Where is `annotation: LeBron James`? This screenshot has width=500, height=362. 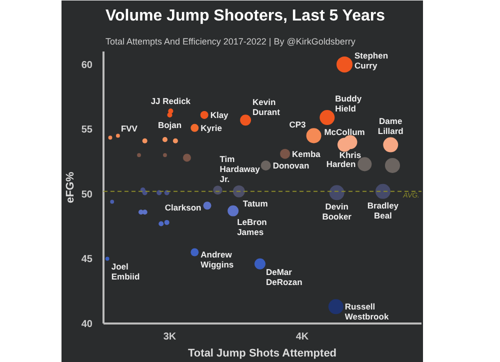
annotation: LeBron James is located at coordinates (252, 226).